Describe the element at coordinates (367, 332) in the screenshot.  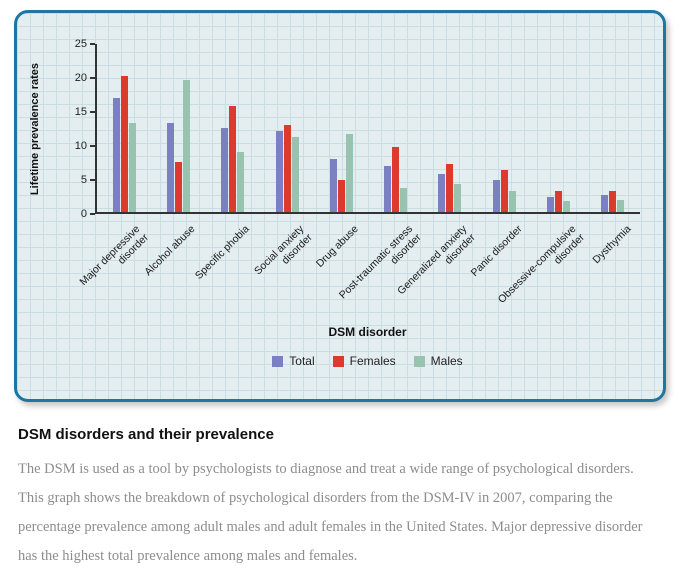
I see `x-axis-title: DSM disorder` at that location.